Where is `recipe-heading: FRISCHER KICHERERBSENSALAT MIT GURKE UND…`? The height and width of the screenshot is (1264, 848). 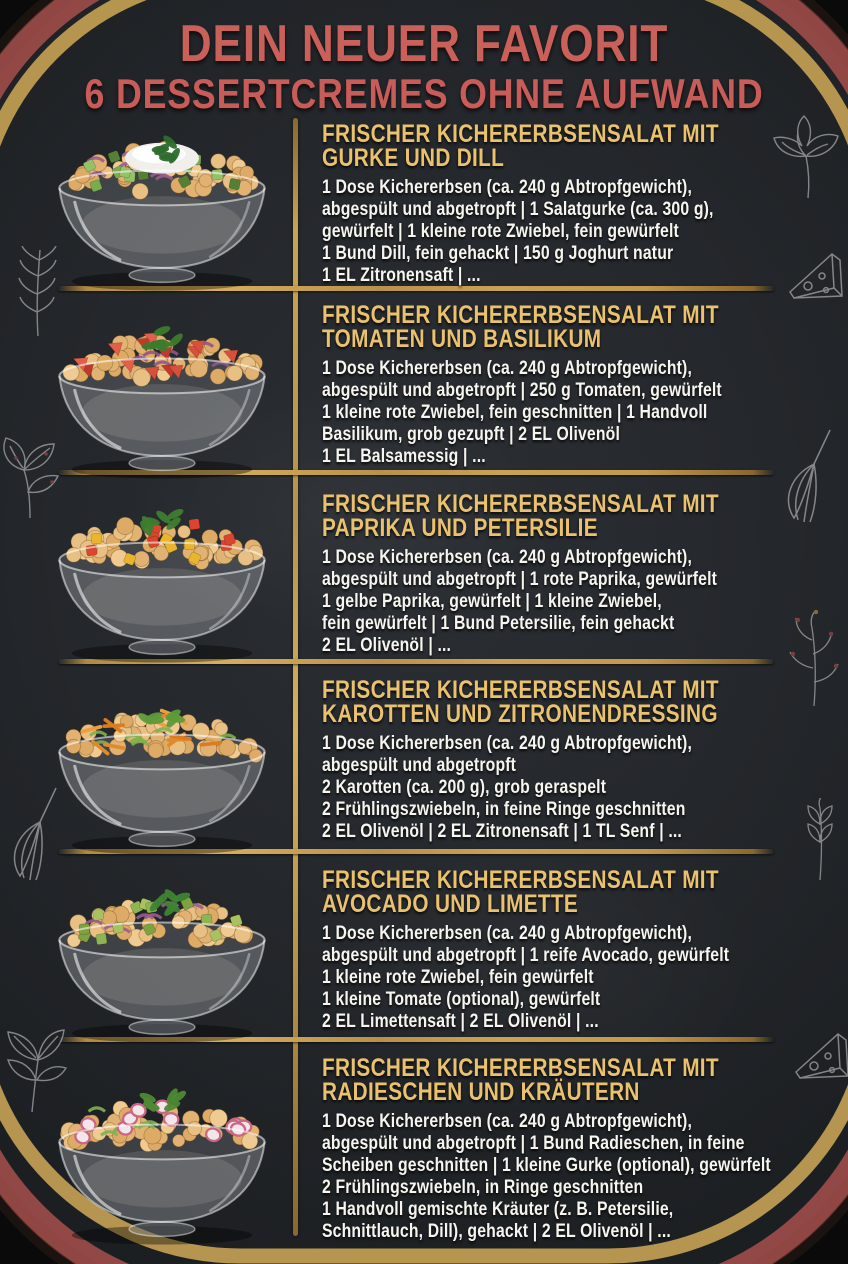 recipe-heading: FRISCHER KICHERERBSENSALAT MIT GURKE UND… is located at coordinates (520, 146).